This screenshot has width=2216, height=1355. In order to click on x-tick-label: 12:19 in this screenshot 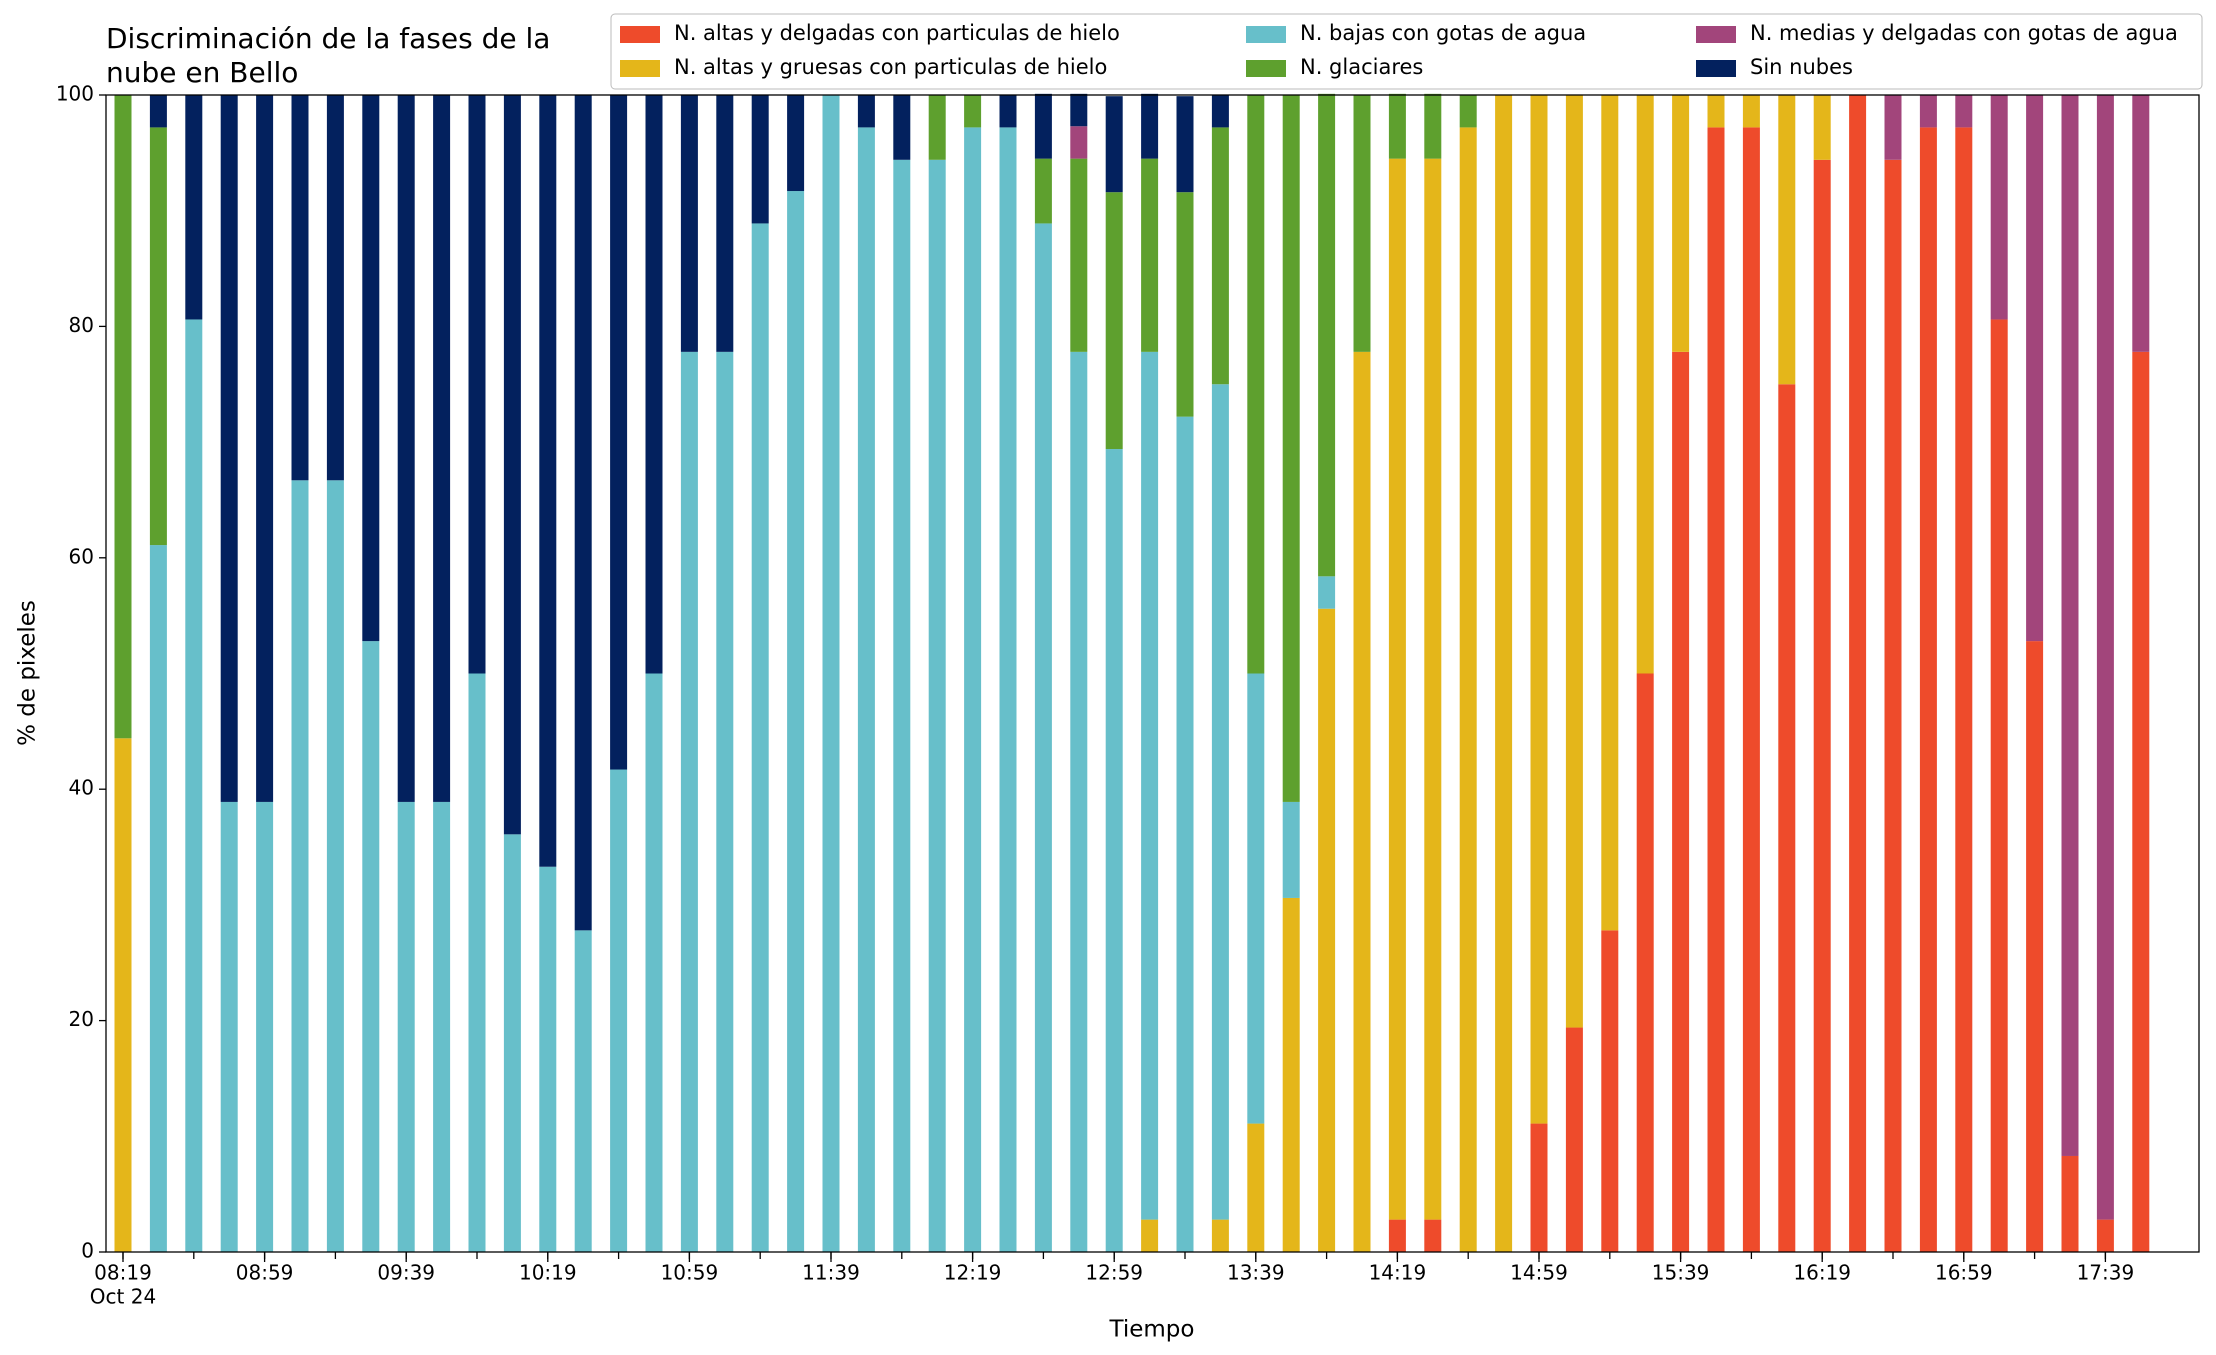, I will do `click(973, 1273)`.